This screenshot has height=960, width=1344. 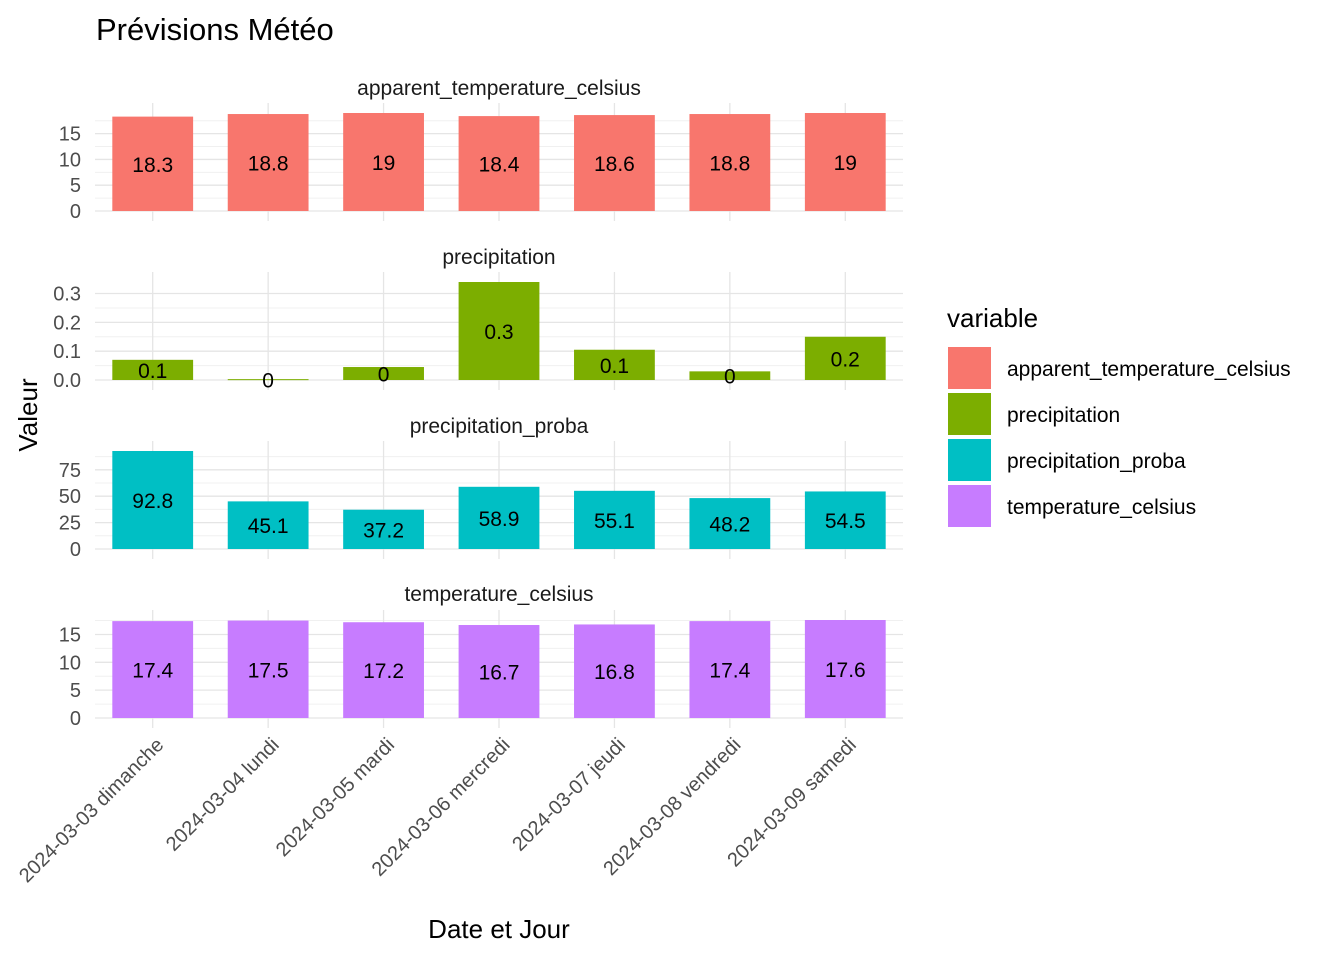 I want to click on bar-value-label: 37.2, so click(x=383, y=530).